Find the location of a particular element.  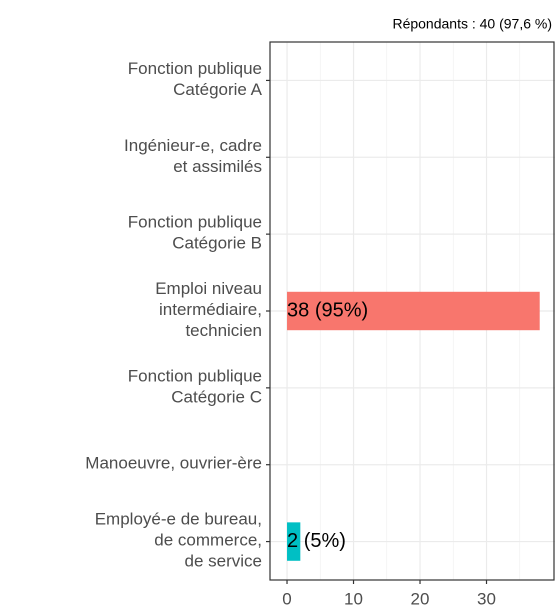

y-tick-label: Emploi niveau intermédiaire, technicien is located at coordinates (208, 309).